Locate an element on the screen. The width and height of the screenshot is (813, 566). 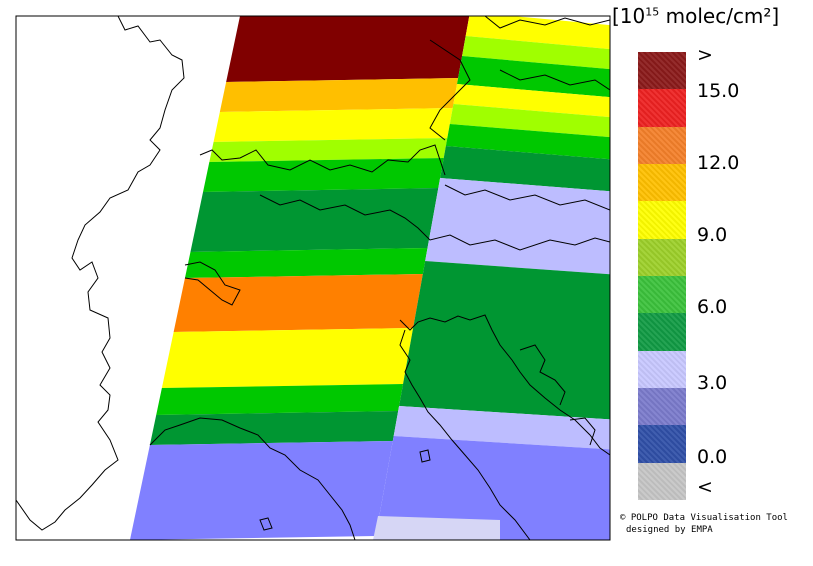
legend-label: 6.0 is located at coordinates (712, 307).